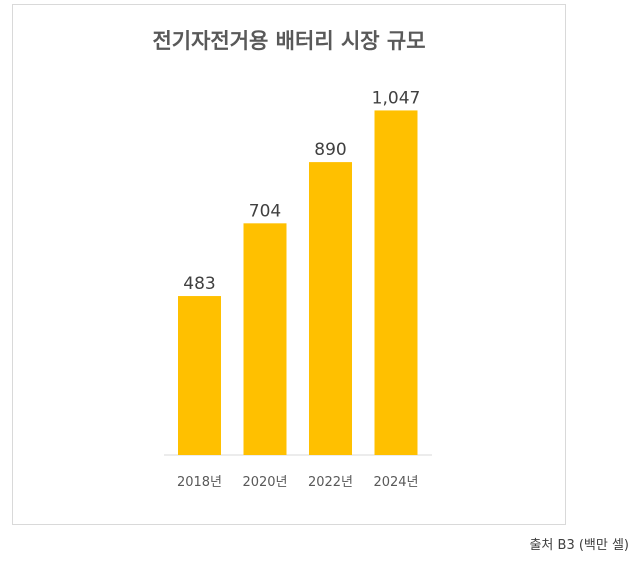  I want to click on x-tick-label-3: 2024년, so click(395, 482).